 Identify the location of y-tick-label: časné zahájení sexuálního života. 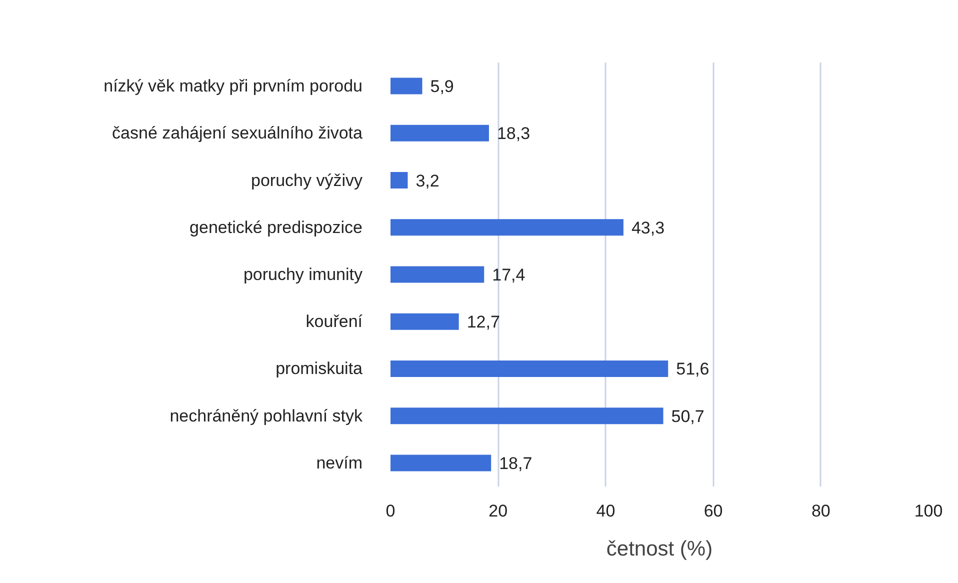
(238, 133).